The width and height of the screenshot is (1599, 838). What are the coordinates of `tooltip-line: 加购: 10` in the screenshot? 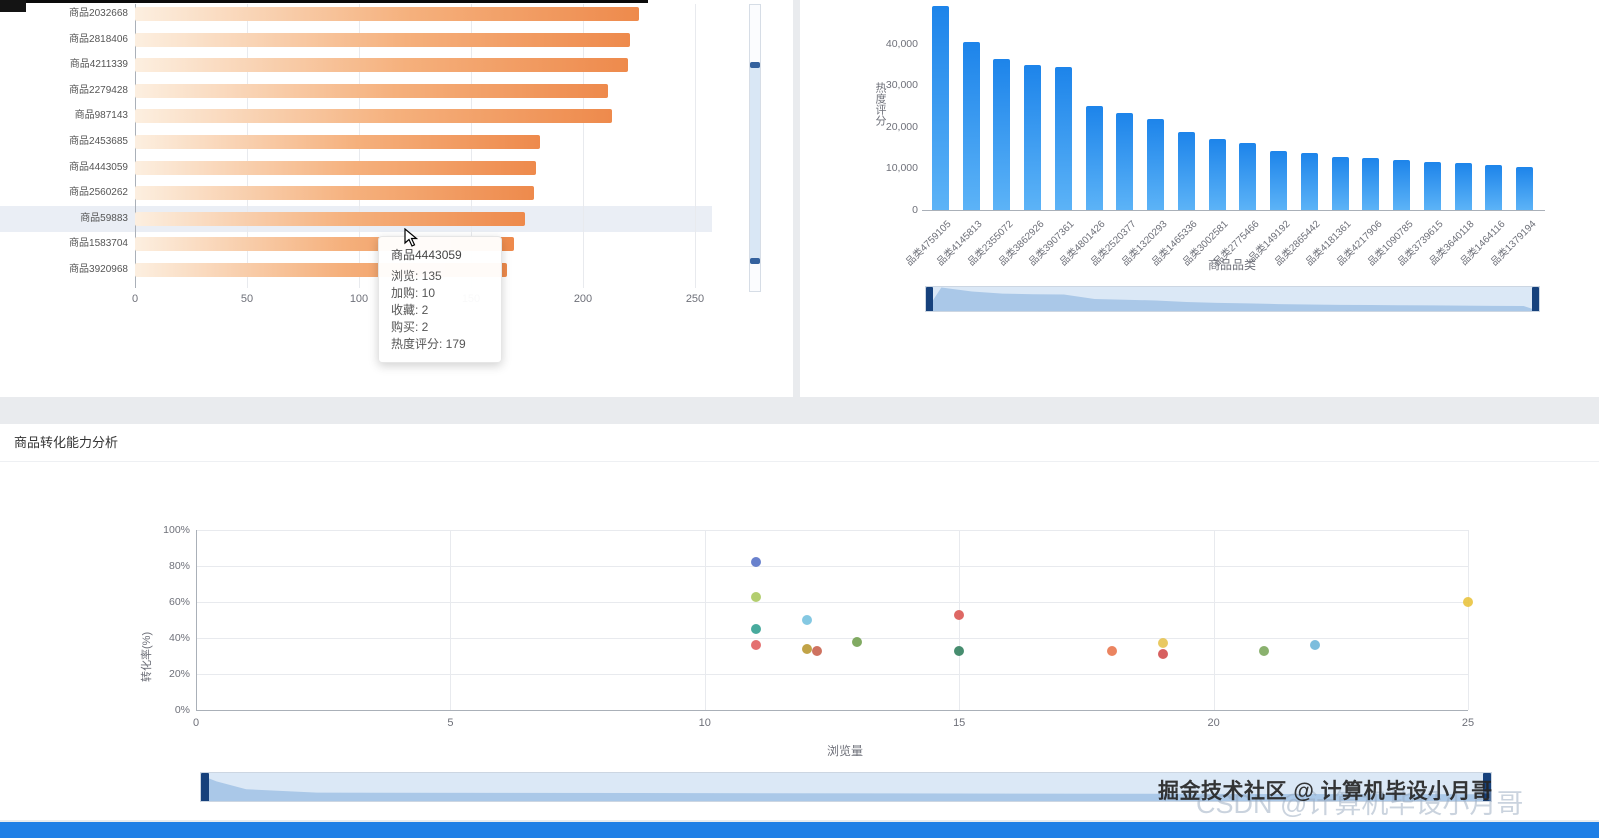 It's located at (413, 293).